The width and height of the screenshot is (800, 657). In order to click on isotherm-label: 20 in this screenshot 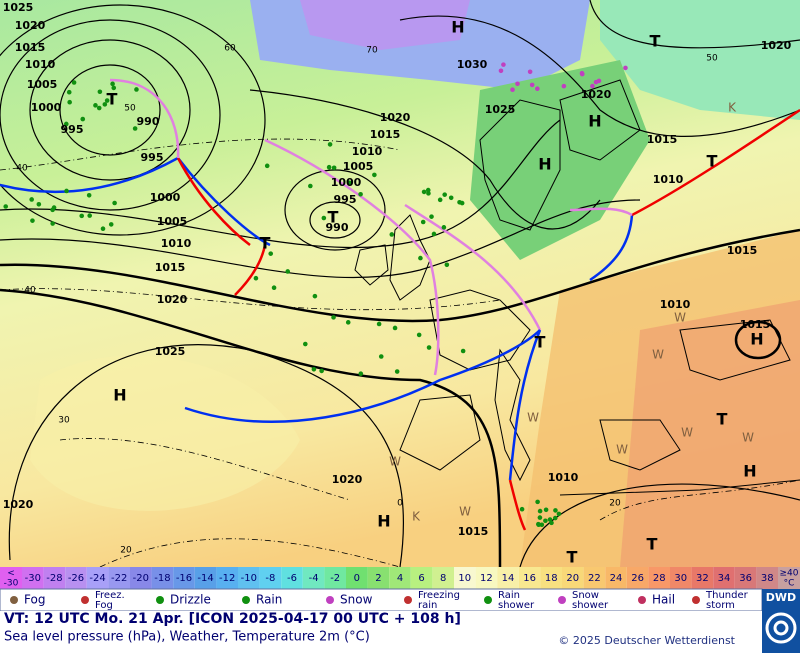, I will do `click(126, 551)`.